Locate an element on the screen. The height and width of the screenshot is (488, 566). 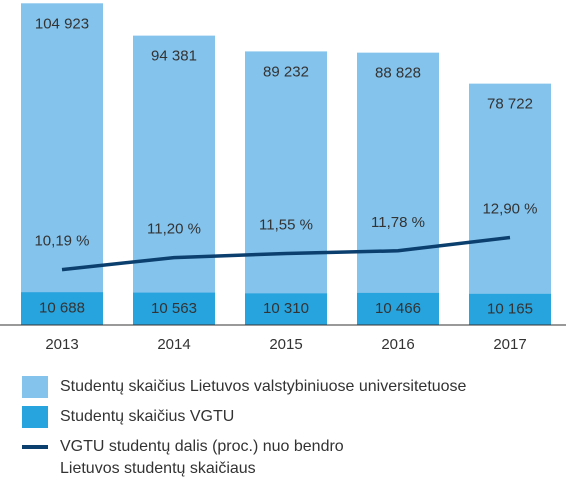
value-label: 11,20 % is located at coordinates (174, 229).